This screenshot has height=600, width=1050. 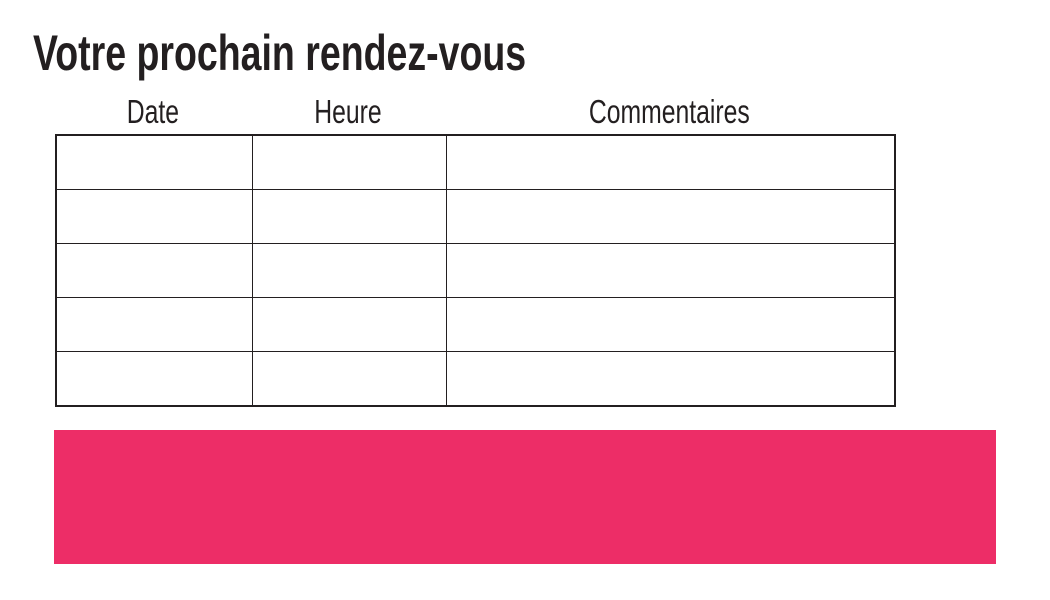 I want to click on page-title: Votre prochain rendez-vous, so click(x=280, y=53).